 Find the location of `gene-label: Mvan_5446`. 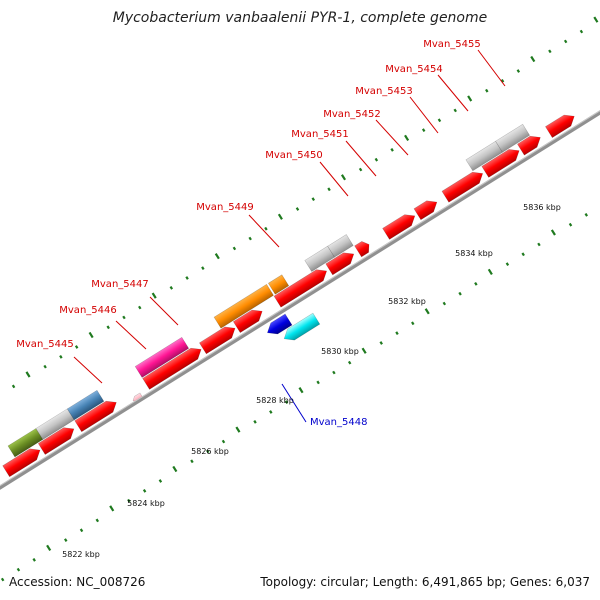

gene-label: Mvan_5446 is located at coordinates (87, 310).